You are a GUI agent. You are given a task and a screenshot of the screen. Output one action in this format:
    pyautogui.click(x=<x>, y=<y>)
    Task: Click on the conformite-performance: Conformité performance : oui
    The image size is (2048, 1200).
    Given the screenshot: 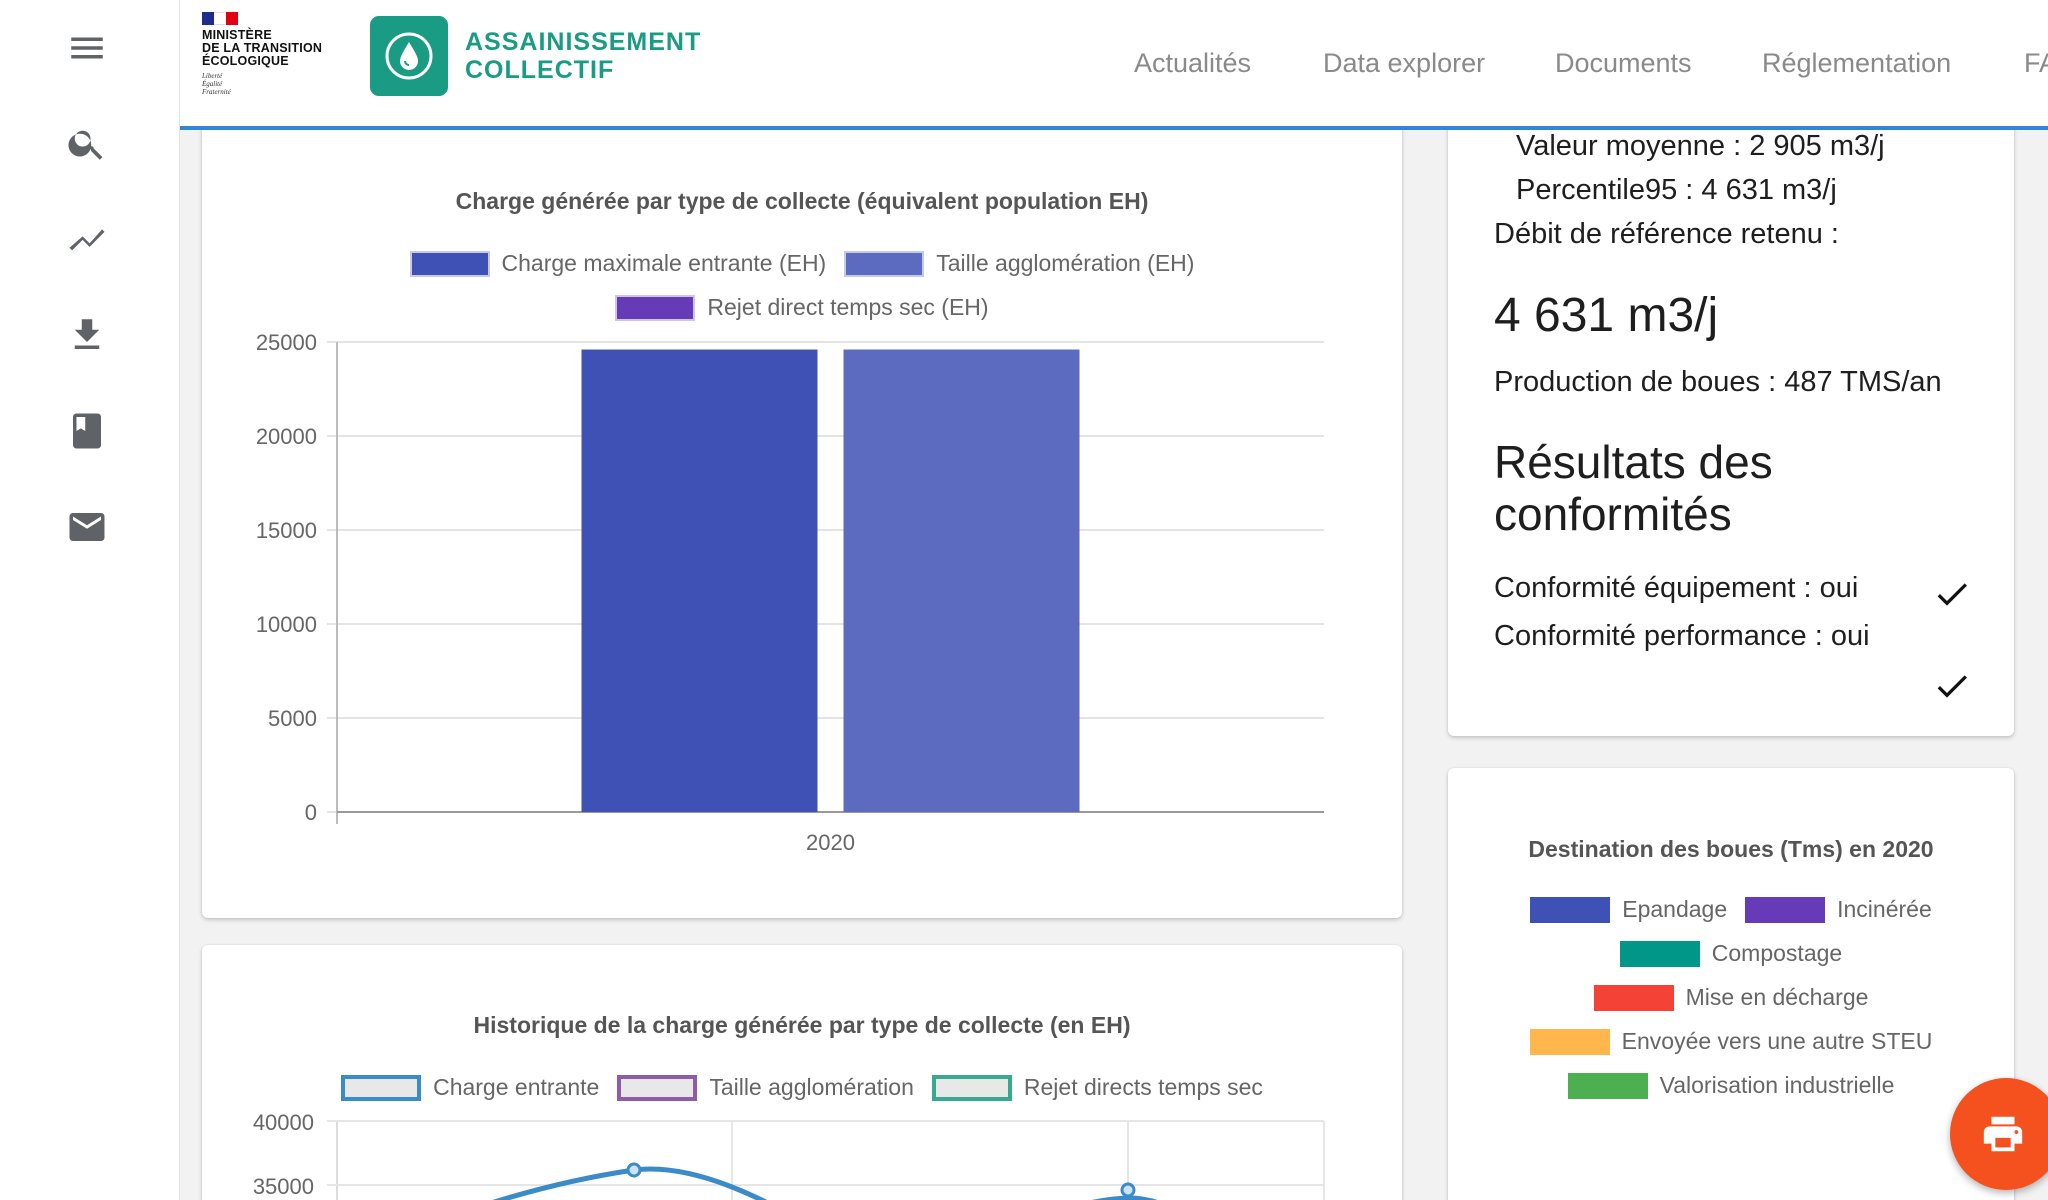 What is the action you would take?
    pyautogui.click(x=1682, y=636)
    